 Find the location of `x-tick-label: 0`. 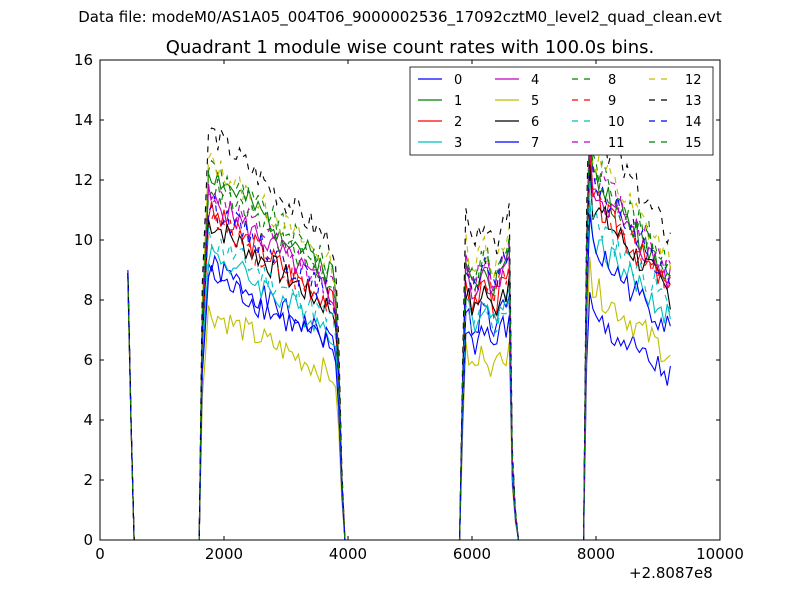

x-tick-label: 0 is located at coordinates (100, 554).